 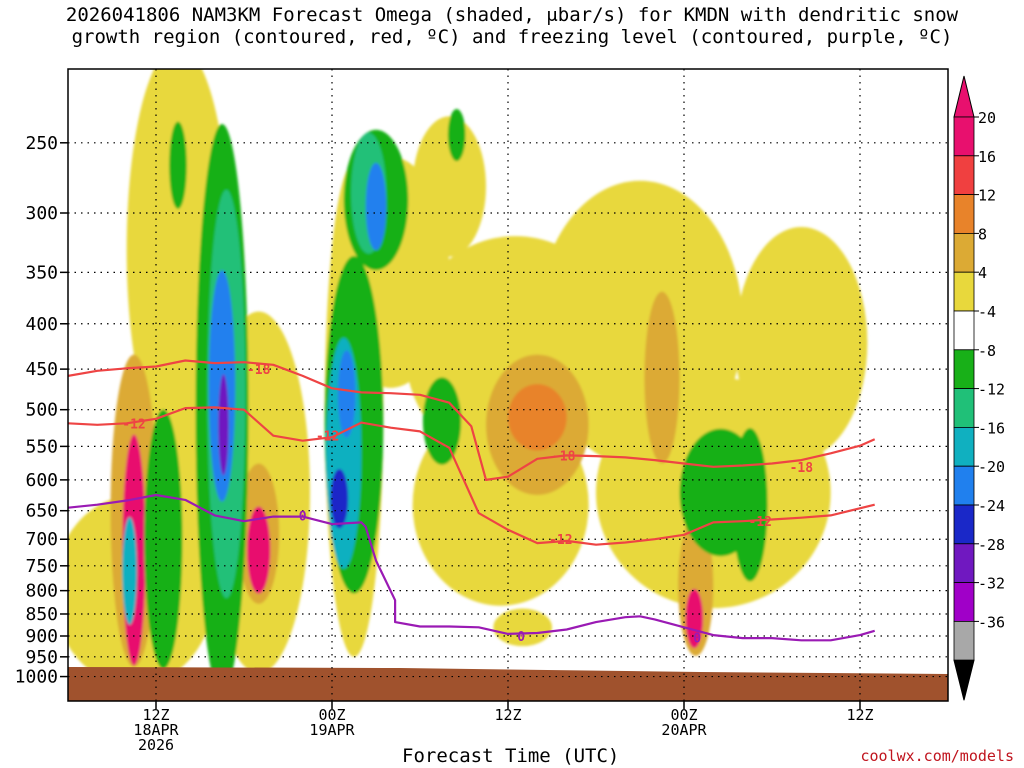 I want to click on ytick-label-850: 850, so click(x=41, y=614).